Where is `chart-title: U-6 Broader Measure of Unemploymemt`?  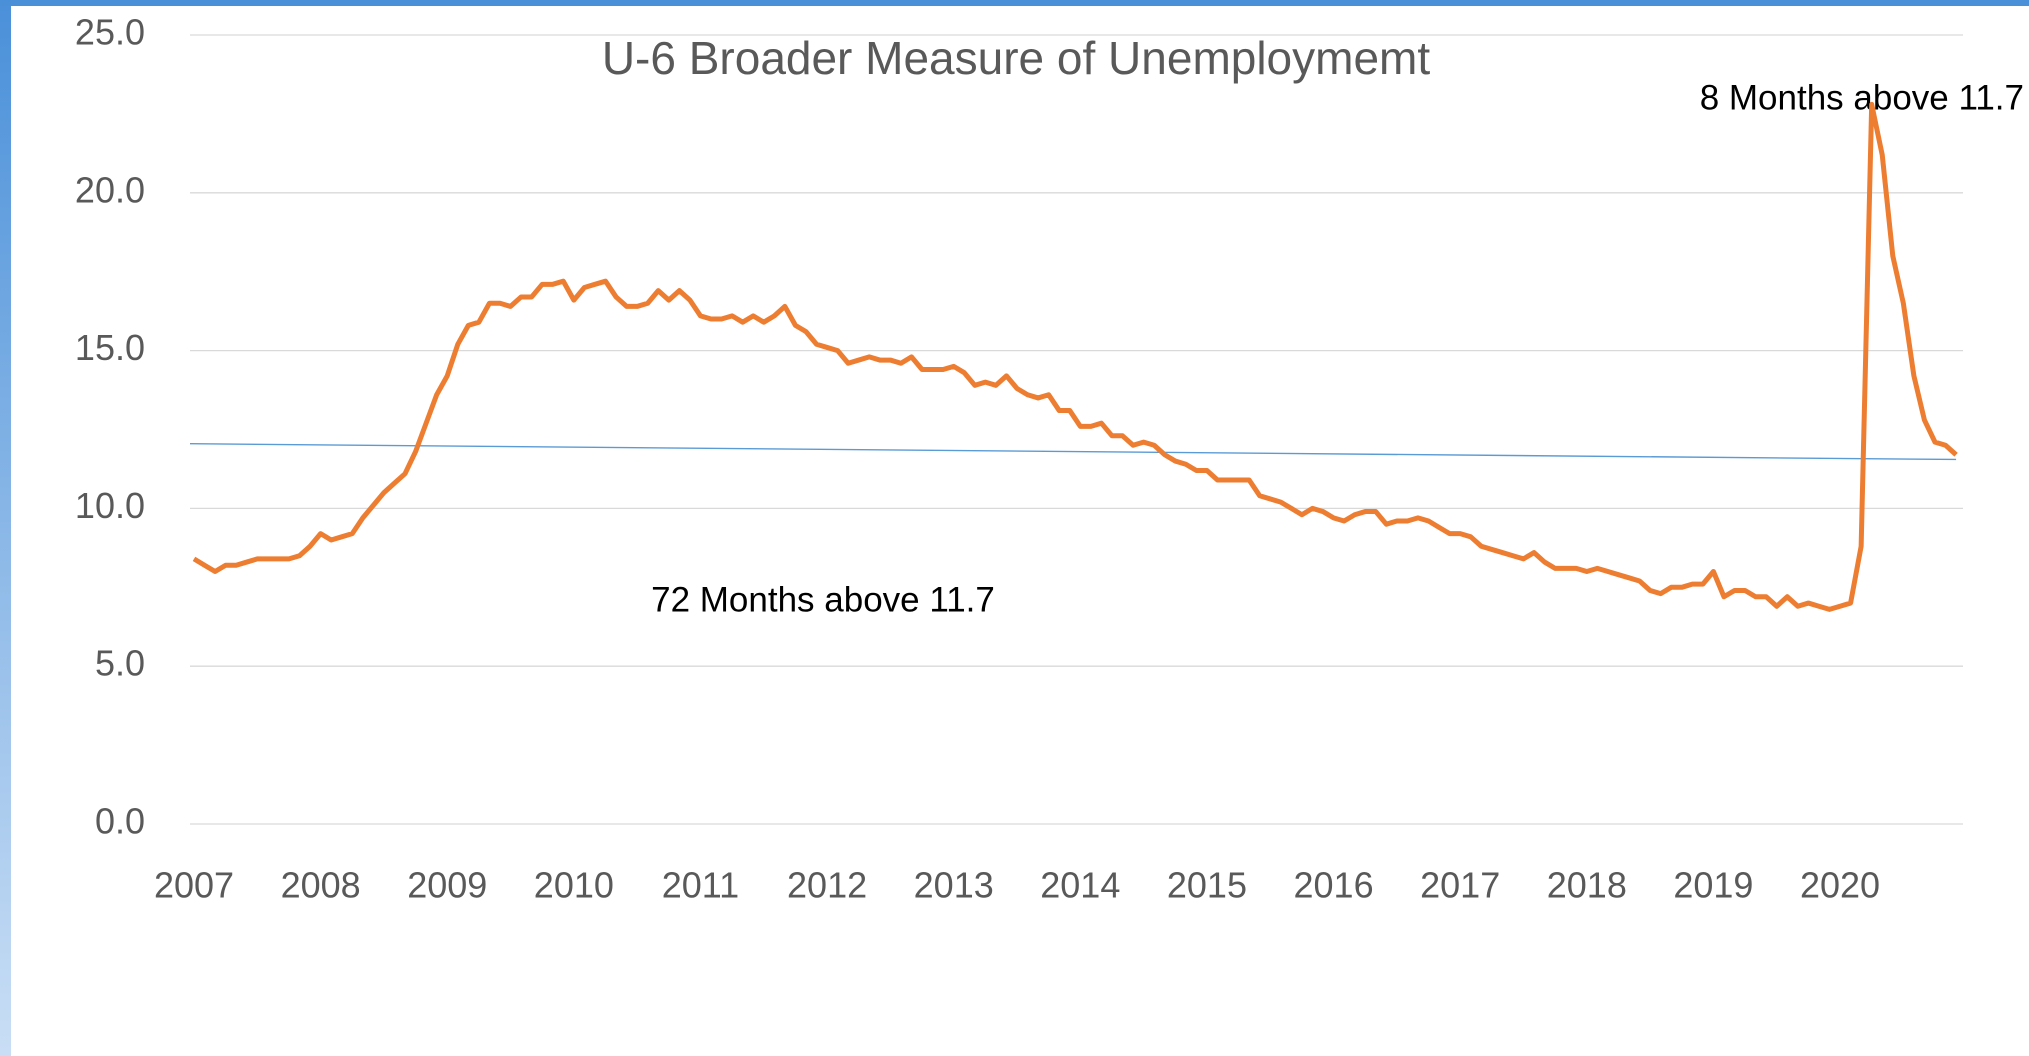 chart-title: U-6 Broader Measure of Unemploymemt is located at coordinates (1016, 58).